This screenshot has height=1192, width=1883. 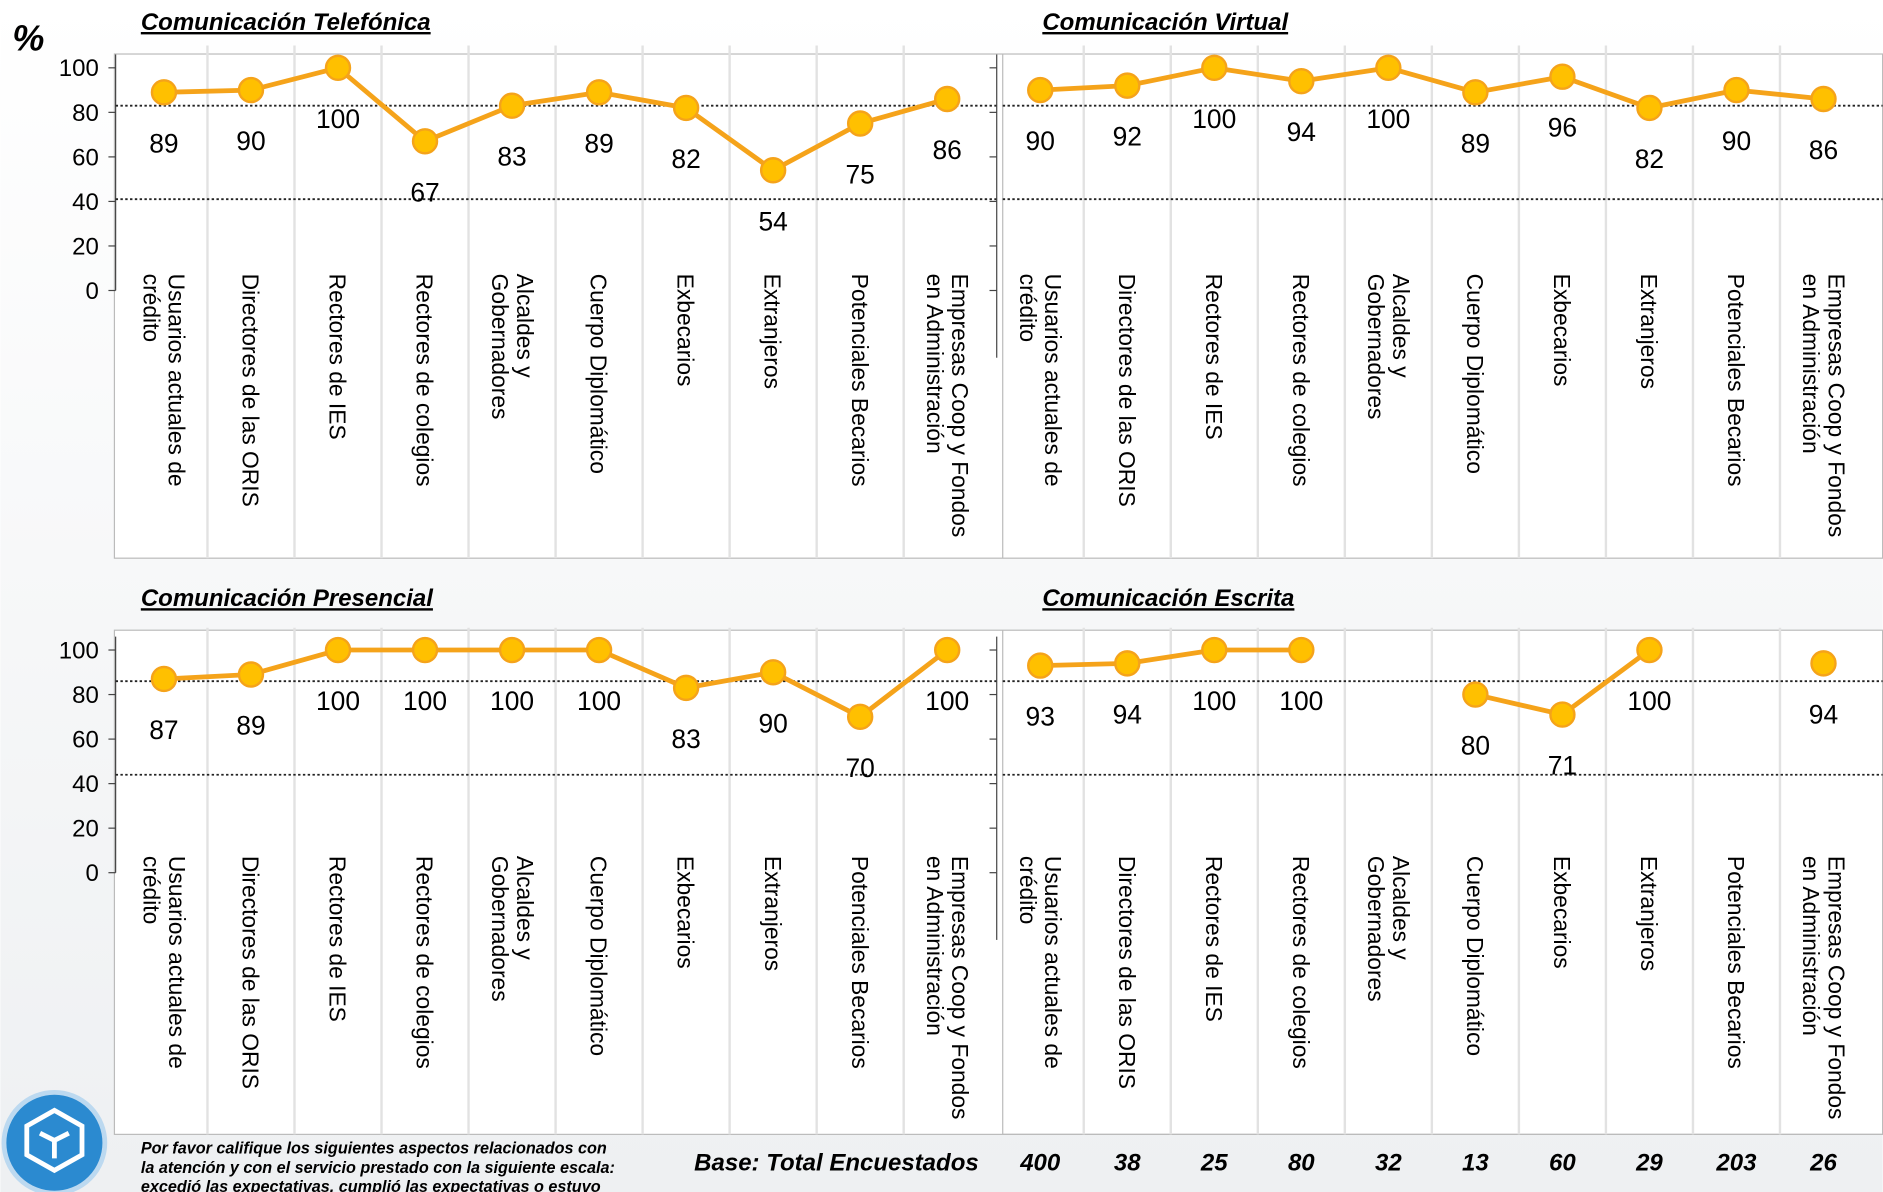 I want to click on base-value: 38, so click(x=1127, y=1162).